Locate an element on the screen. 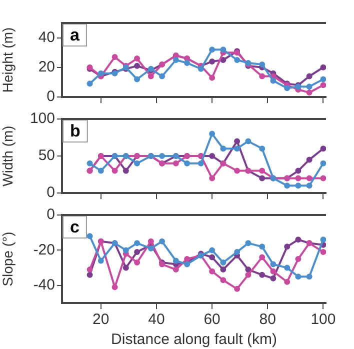 This screenshot has height=349, width=354. y-tick-label: -20 is located at coordinates (44, 249).